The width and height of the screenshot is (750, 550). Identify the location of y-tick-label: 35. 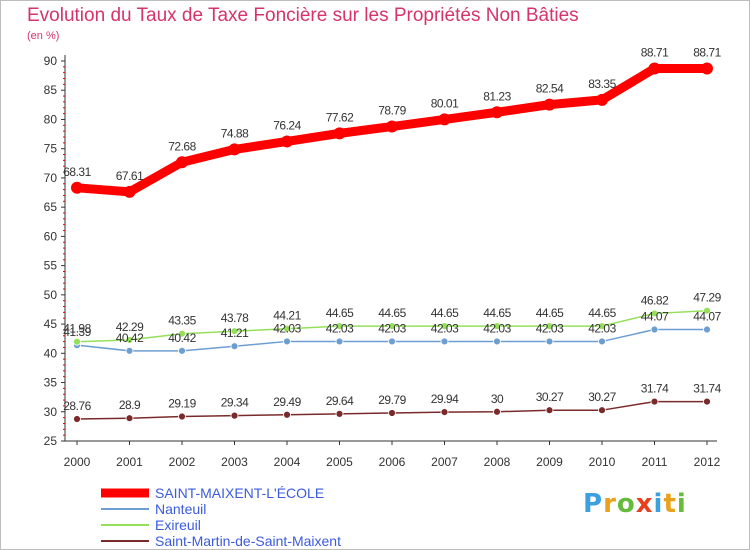
(51, 383).